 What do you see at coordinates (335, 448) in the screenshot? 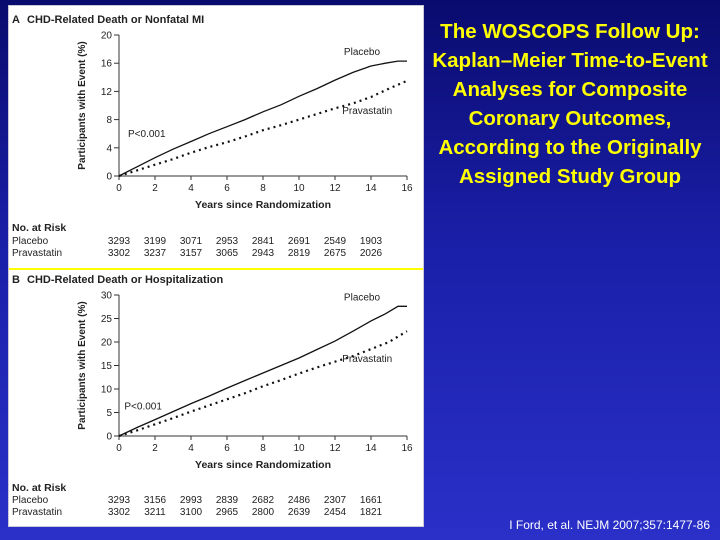
I see `panel-b-xtick-label: 12` at bounding box center [335, 448].